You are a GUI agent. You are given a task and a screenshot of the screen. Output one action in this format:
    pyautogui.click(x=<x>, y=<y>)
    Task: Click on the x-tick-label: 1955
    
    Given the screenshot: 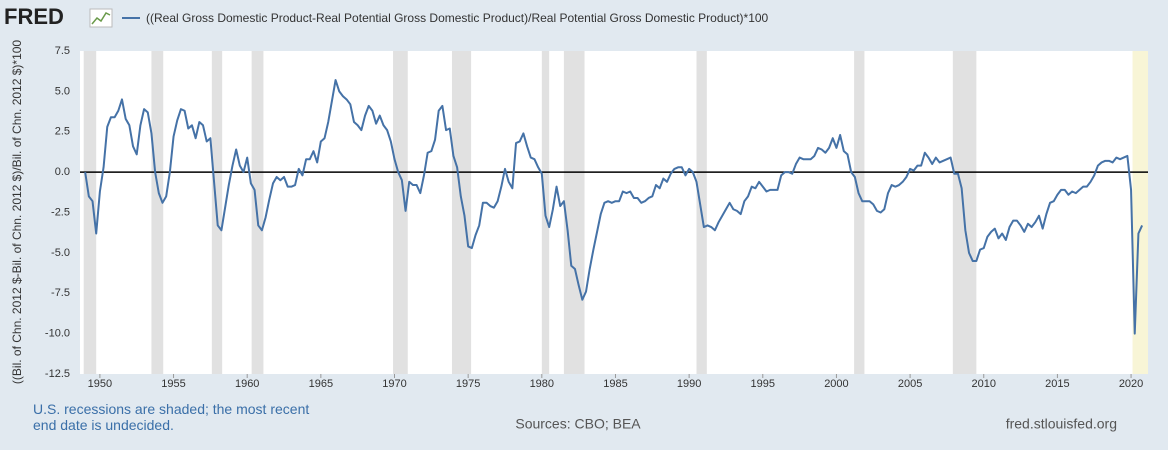 What is the action you would take?
    pyautogui.click(x=173, y=384)
    